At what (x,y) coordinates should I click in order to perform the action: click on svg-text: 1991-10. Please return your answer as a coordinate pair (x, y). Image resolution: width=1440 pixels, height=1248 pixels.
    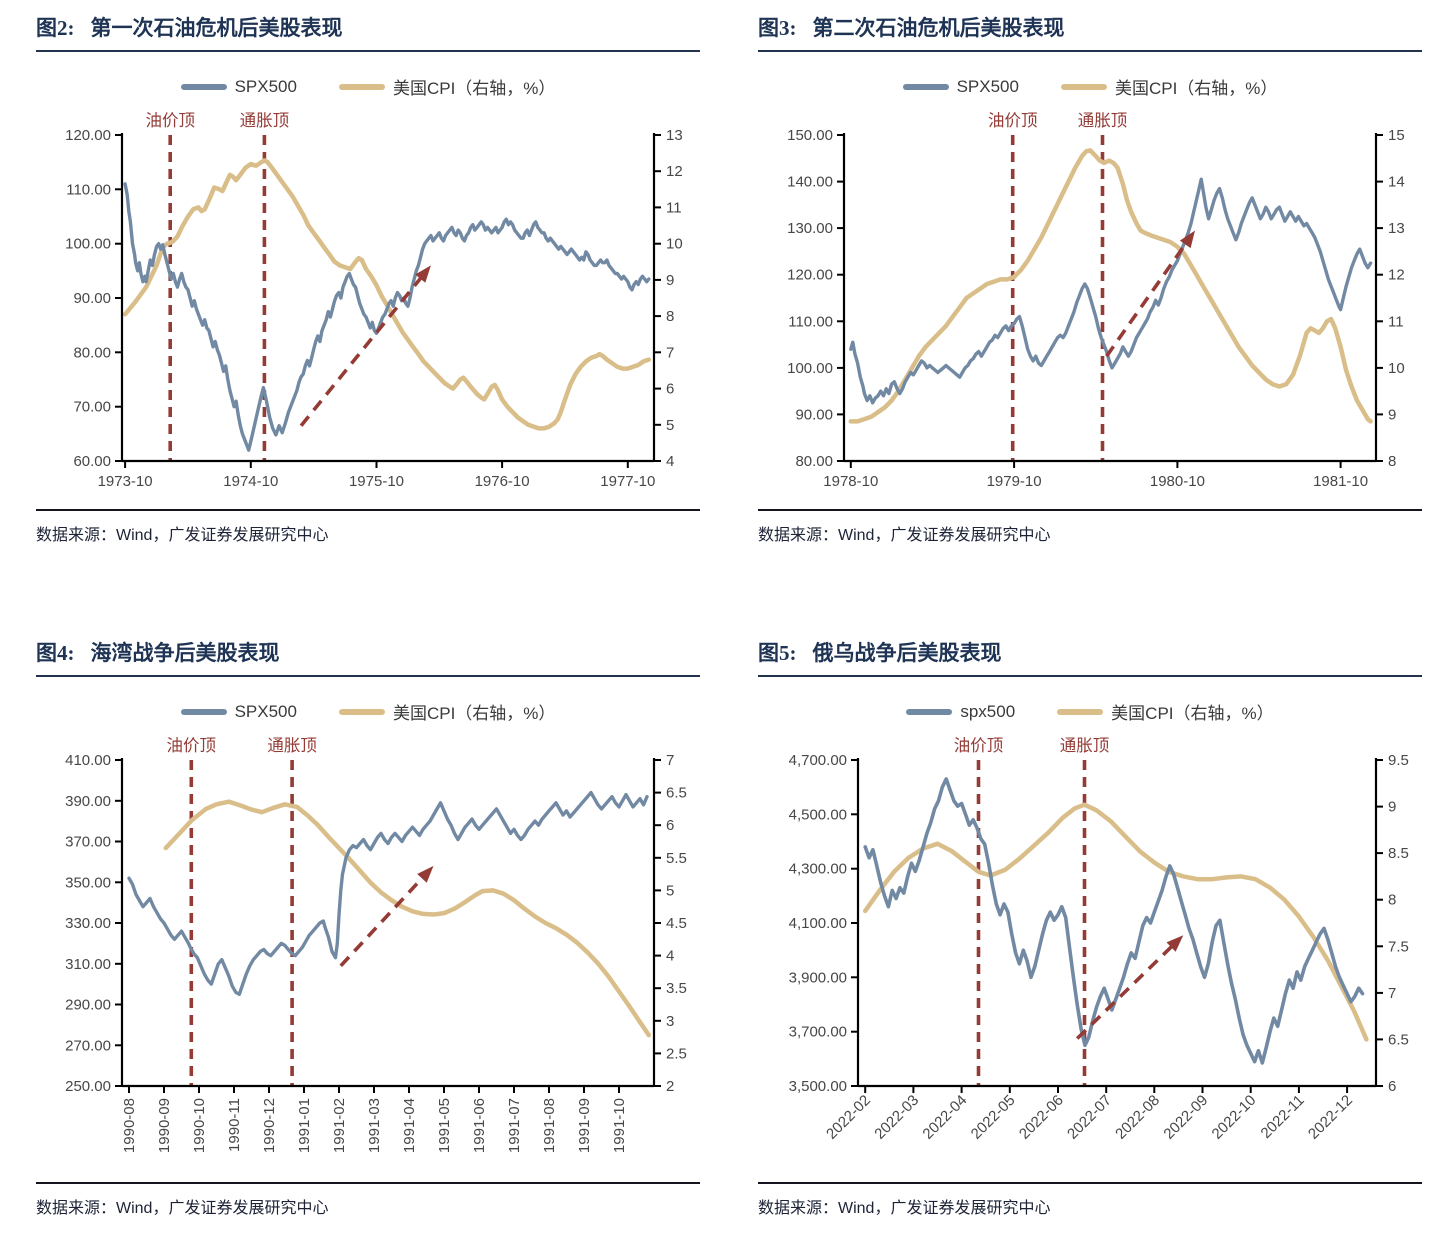
    Looking at the image, I should click on (619, 1125).